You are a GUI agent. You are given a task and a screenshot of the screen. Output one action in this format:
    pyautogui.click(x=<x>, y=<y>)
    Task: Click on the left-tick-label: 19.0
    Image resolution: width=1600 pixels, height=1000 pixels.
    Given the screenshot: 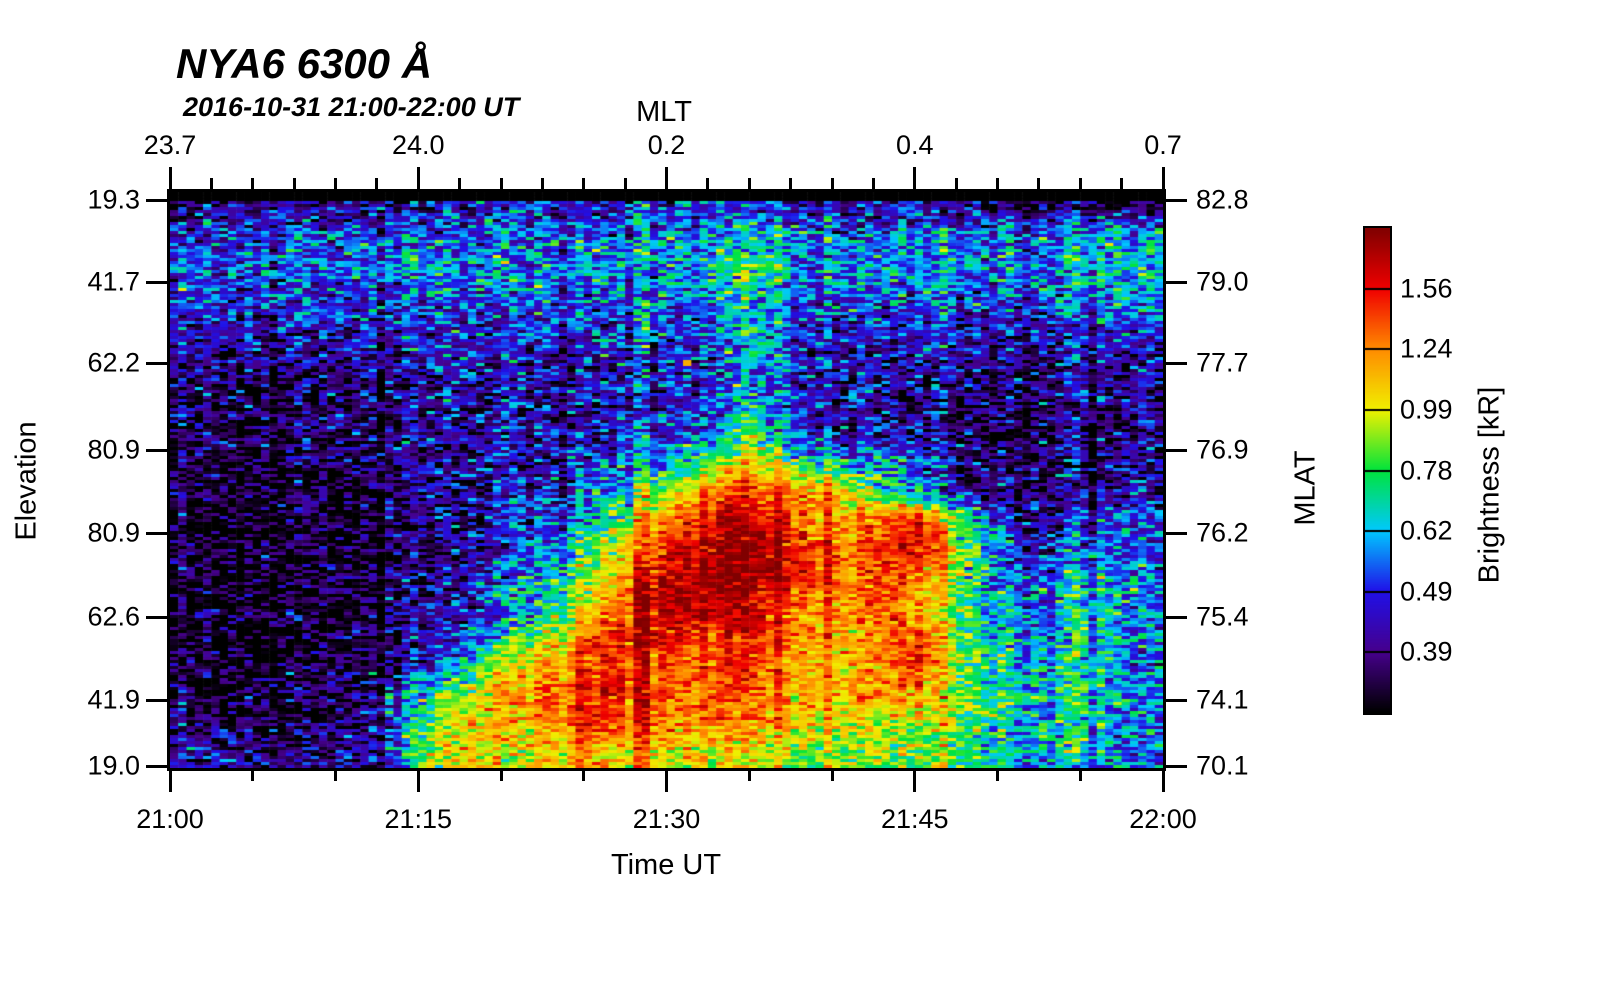 What is the action you would take?
    pyautogui.click(x=113, y=765)
    